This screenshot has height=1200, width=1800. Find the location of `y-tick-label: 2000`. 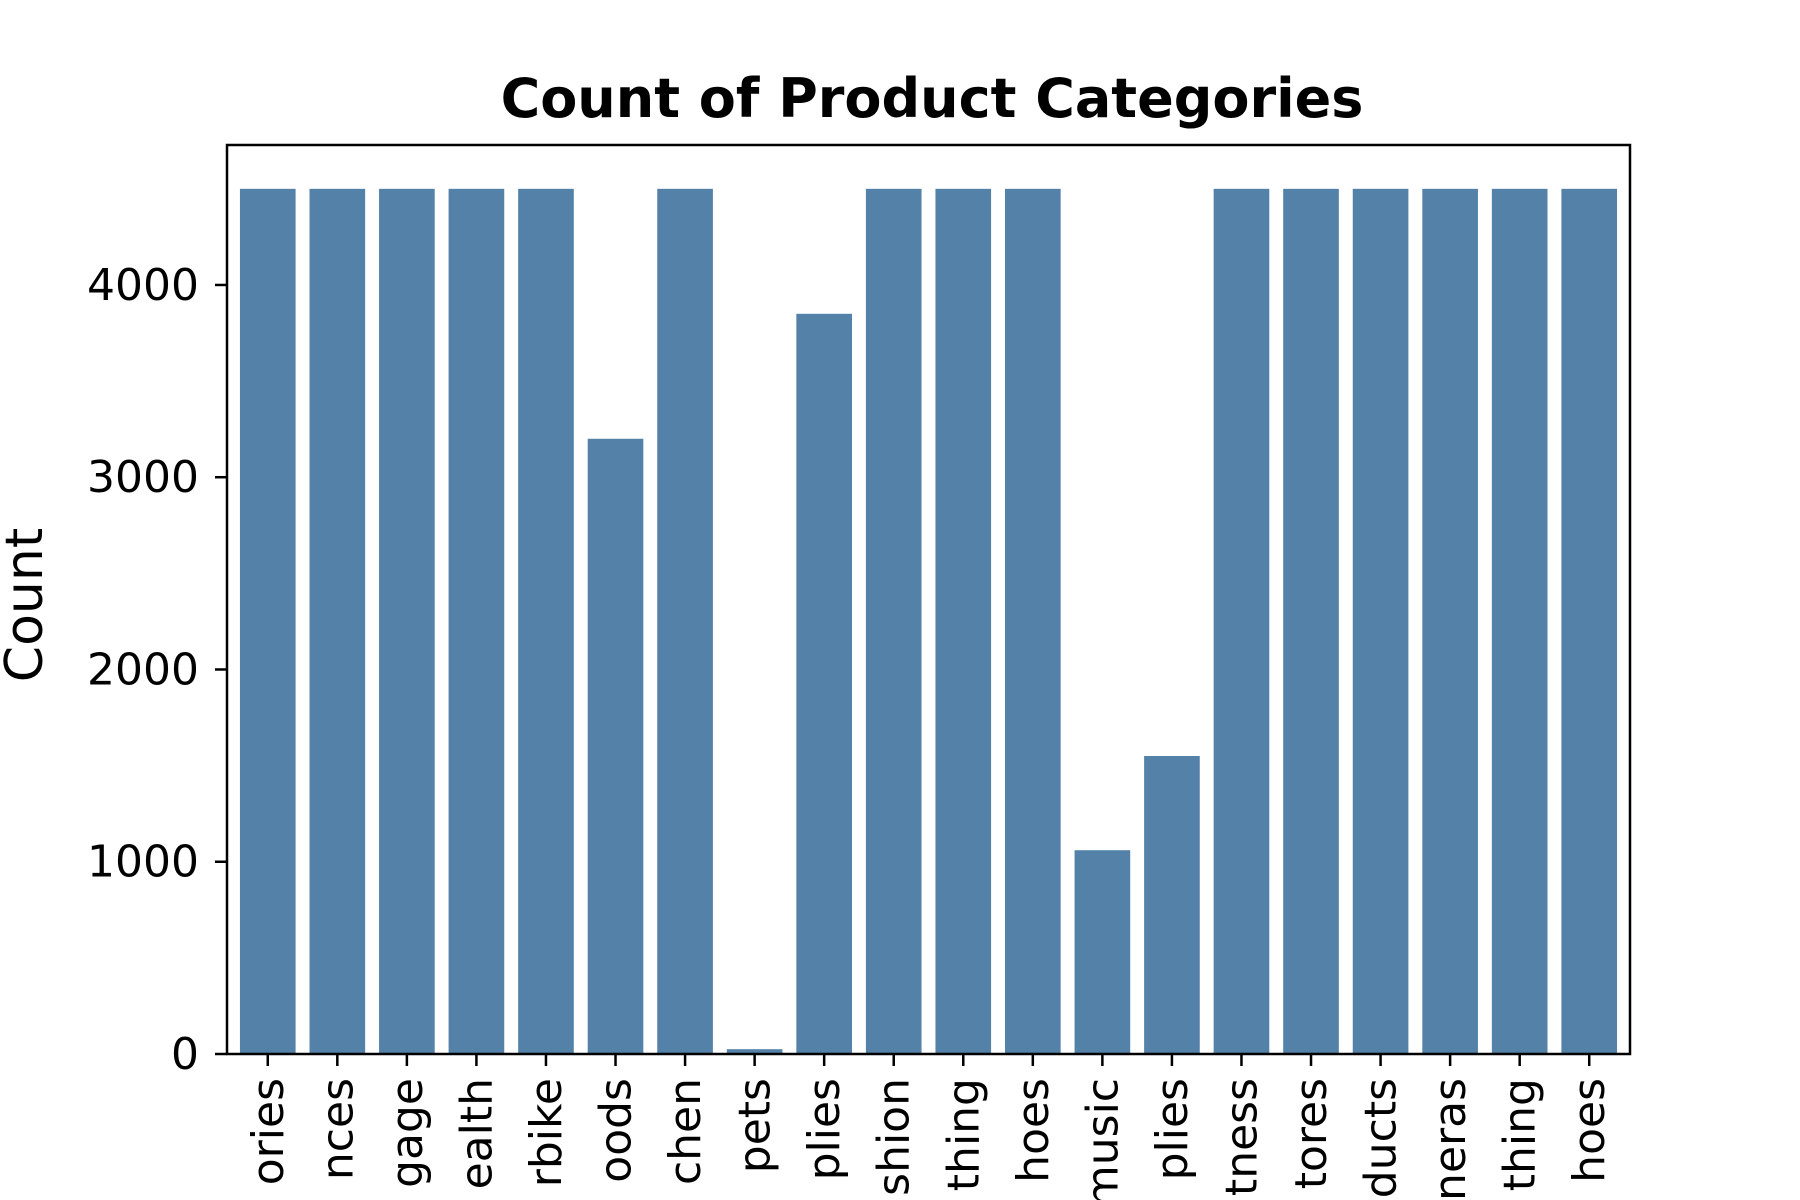

y-tick-label: 2000 is located at coordinates (143, 669).